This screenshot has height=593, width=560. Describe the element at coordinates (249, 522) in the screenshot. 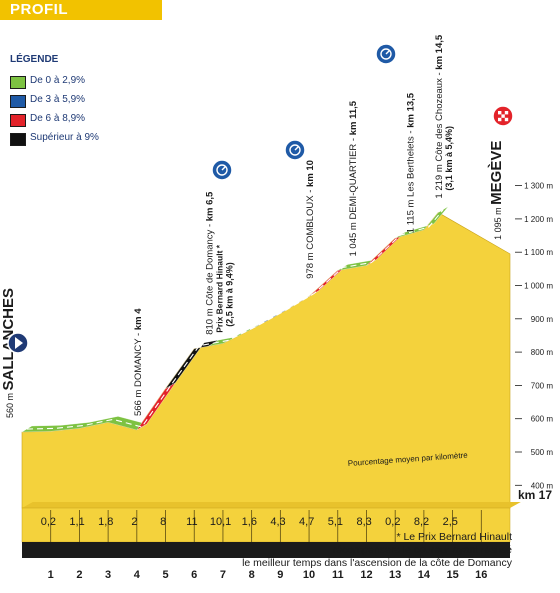

I see `gradient-value-label: 1,6` at that location.